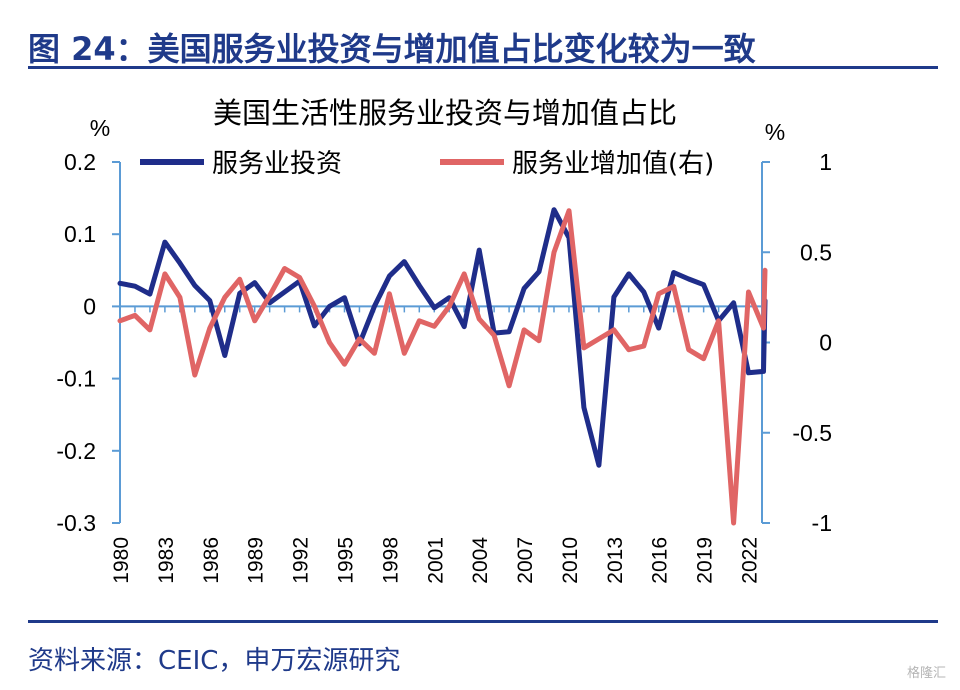 The height and width of the screenshot is (690, 960). What do you see at coordinates (926, 673) in the screenshot?
I see `watermark: 格隆汇` at bounding box center [926, 673].